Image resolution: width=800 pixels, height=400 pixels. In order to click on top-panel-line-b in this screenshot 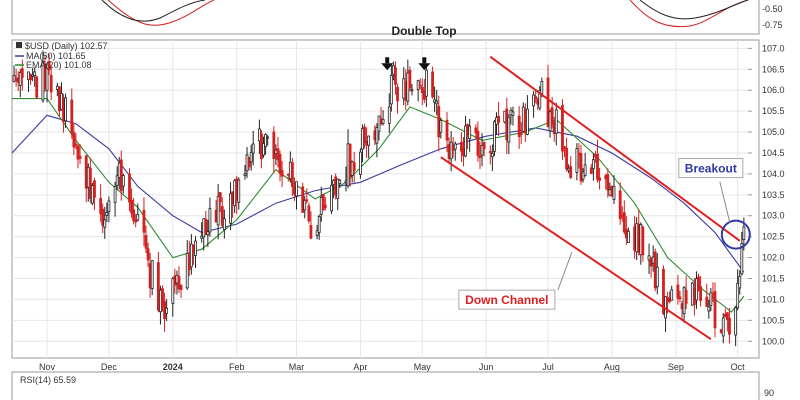, I will do `click(425, 11)`.